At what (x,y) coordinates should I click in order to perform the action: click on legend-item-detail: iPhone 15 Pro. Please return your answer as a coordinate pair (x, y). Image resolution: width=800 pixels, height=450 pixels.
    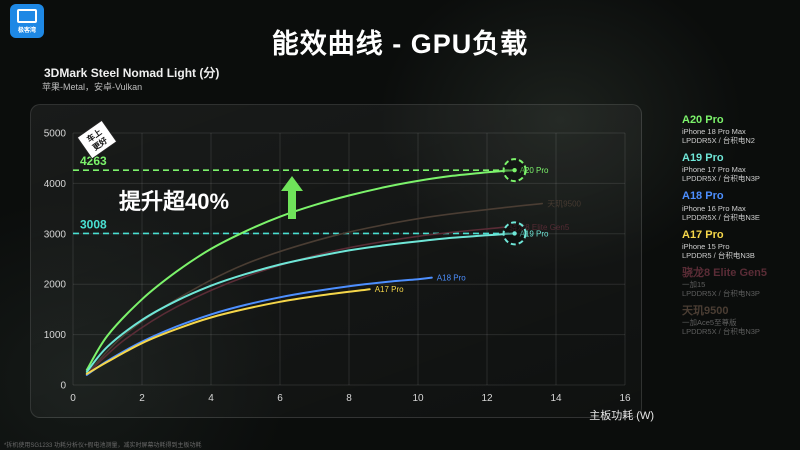
    Looking at the image, I should click on (706, 246).